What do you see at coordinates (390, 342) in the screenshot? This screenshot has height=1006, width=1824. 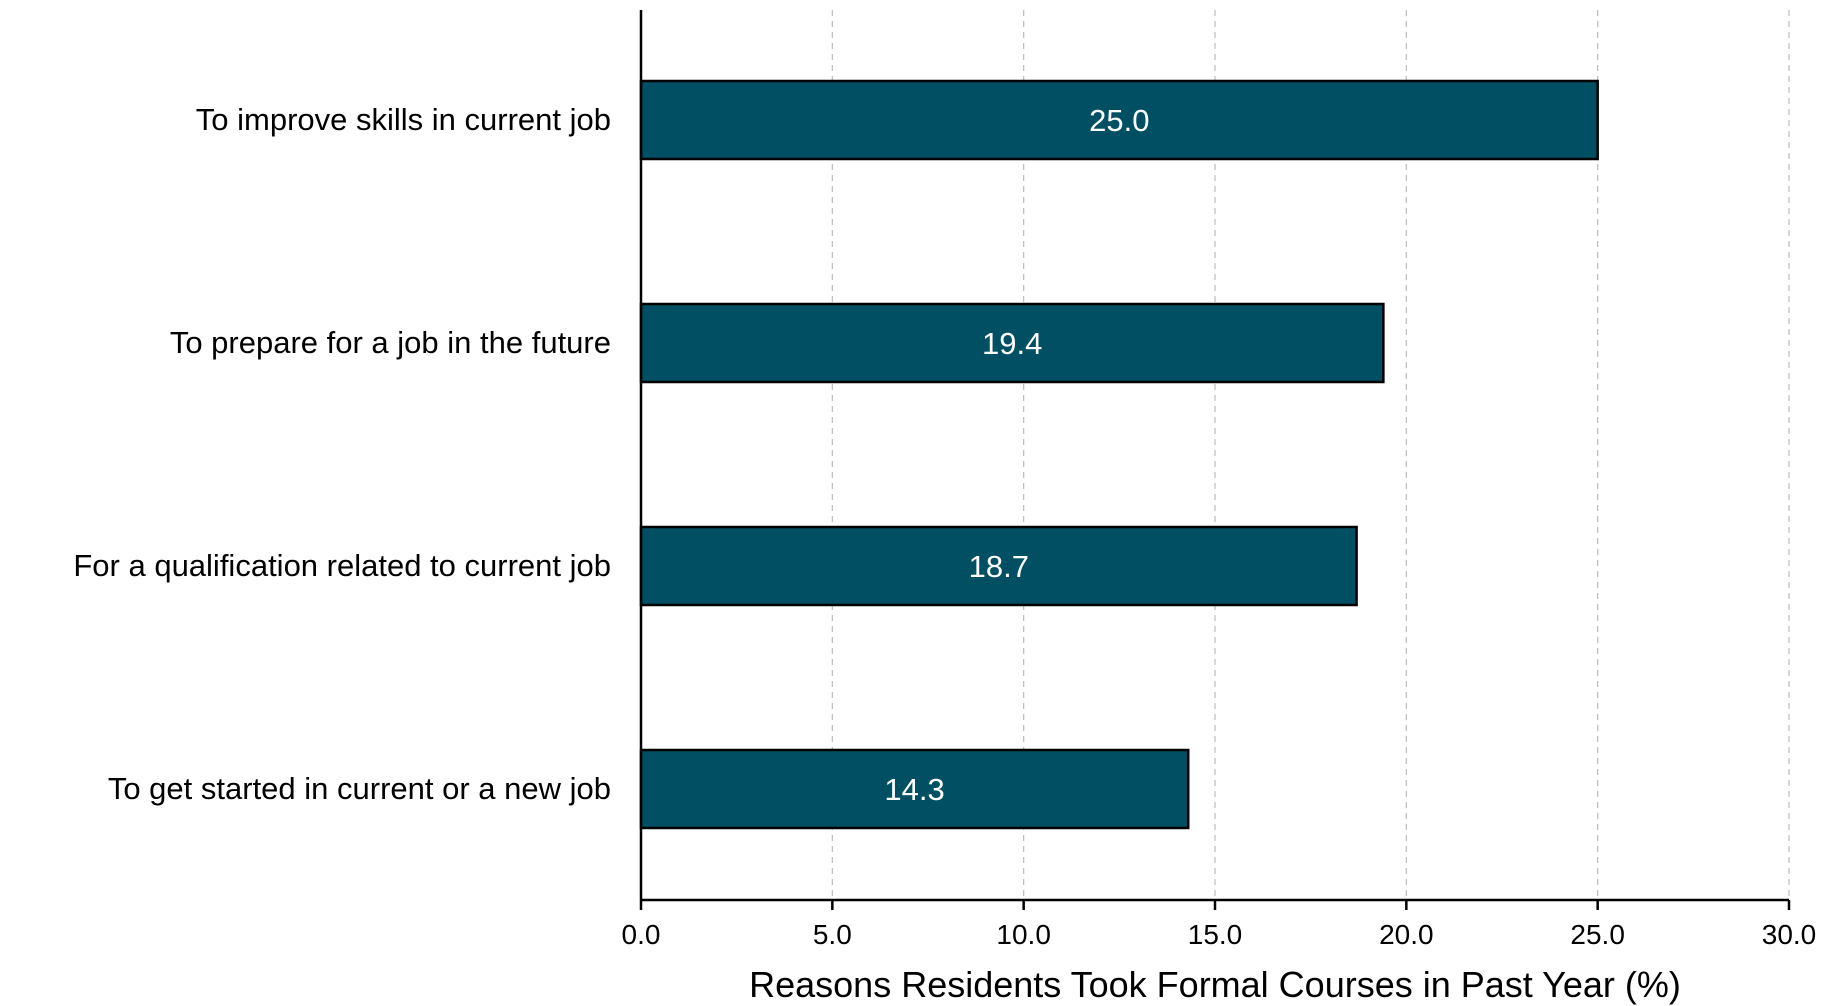 I see `category-label: To prepare for a job in the future` at bounding box center [390, 342].